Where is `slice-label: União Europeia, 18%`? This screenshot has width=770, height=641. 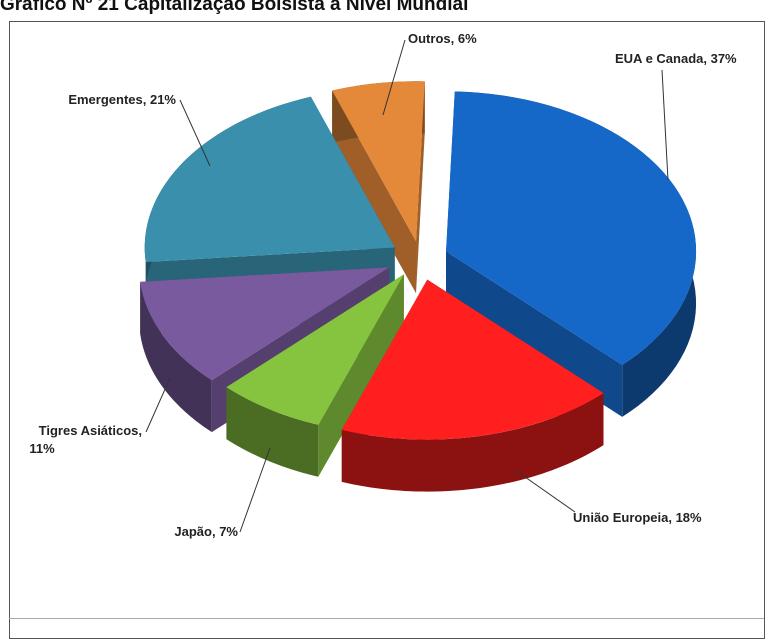
slice-label: União Europeia, 18% is located at coordinates (637, 517).